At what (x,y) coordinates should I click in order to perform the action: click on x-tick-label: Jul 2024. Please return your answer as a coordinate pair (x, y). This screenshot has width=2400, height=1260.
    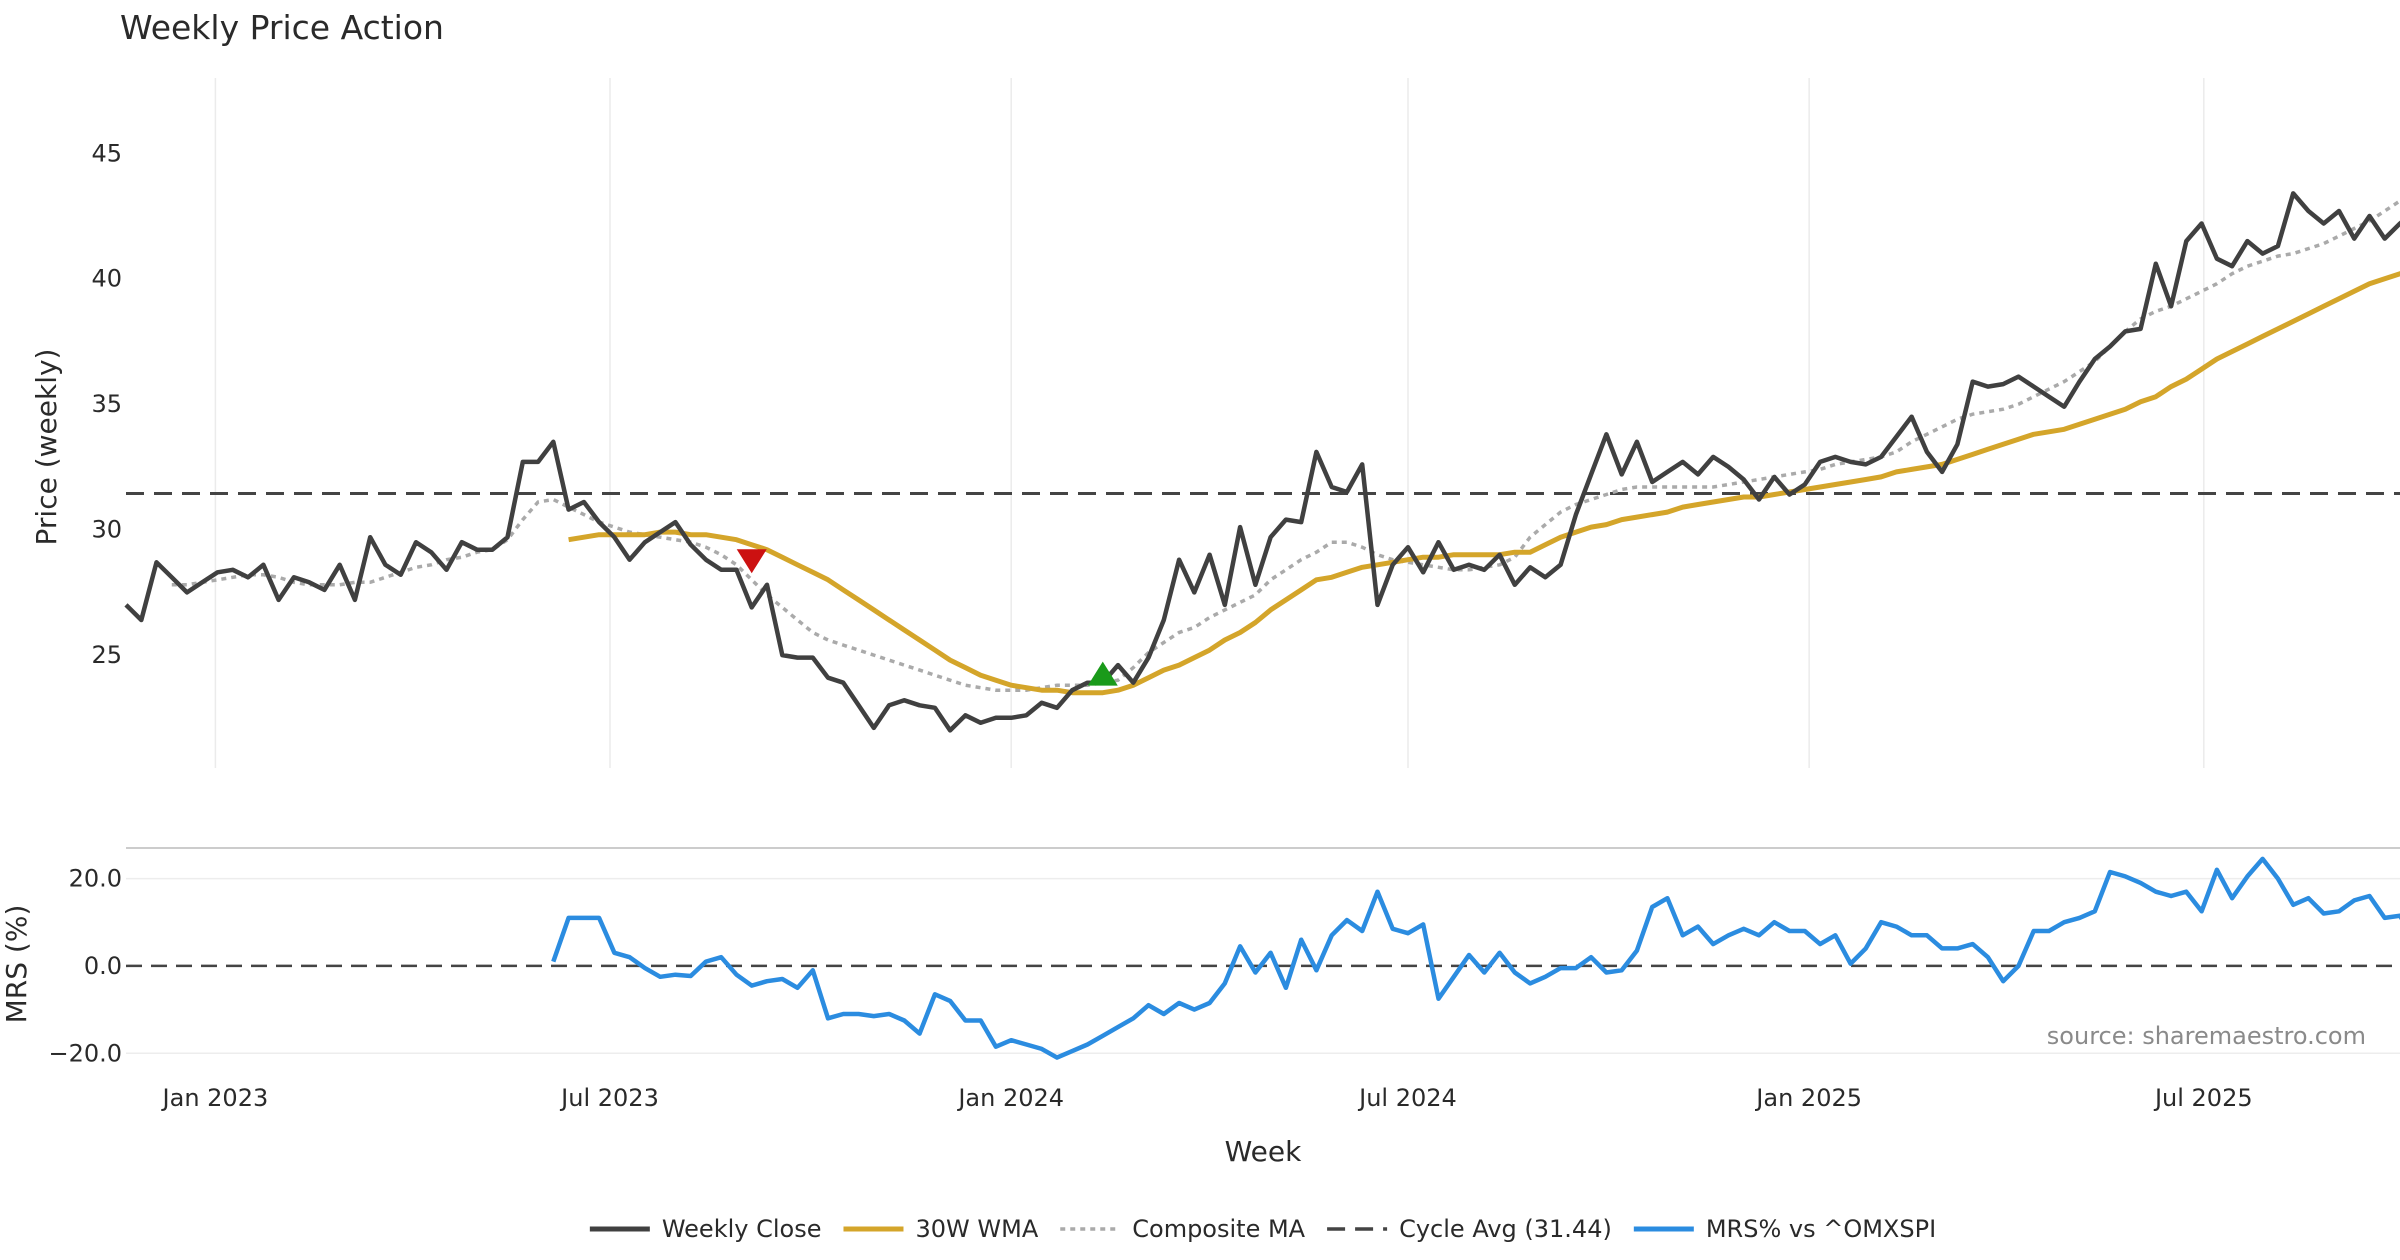
    Looking at the image, I should click on (1407, 1098).